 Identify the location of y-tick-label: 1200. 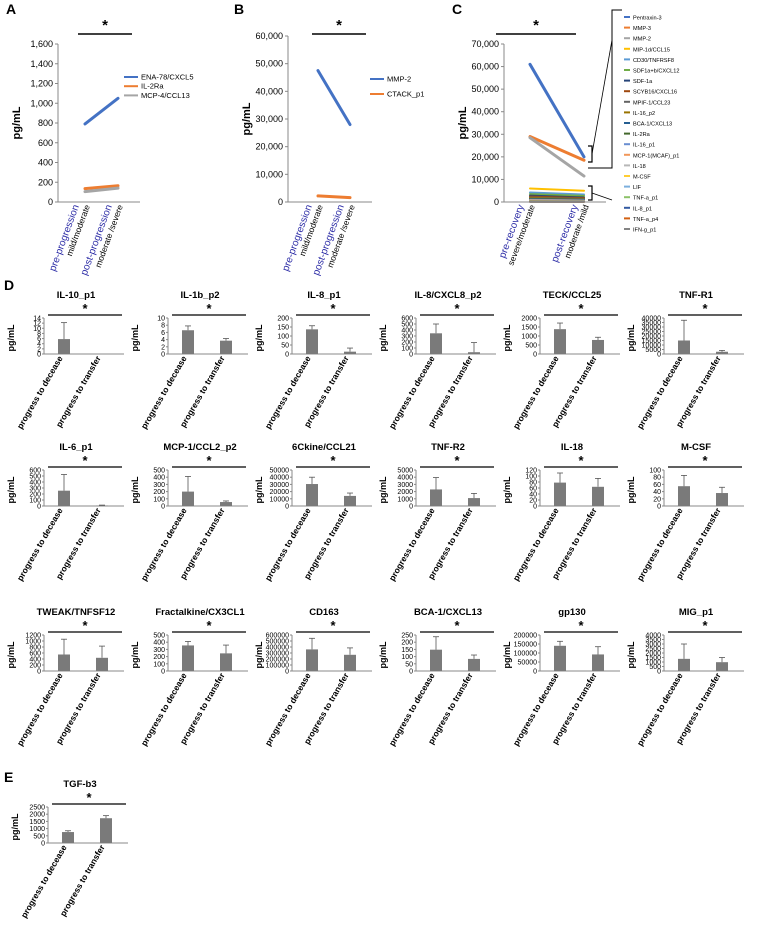
(33, 636).